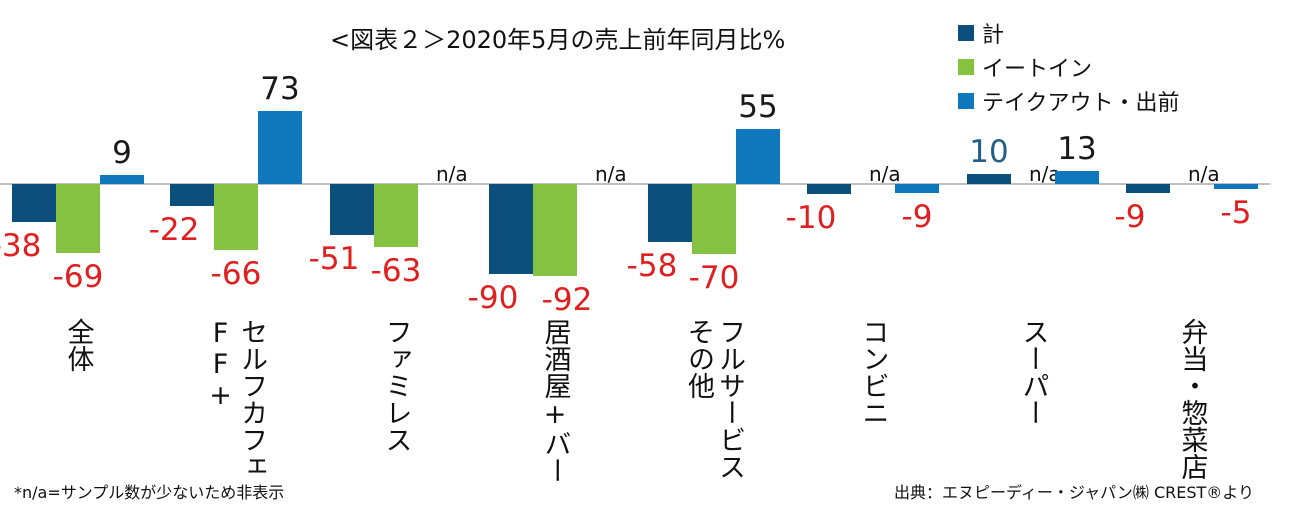 This screenshot has height=511, width=1296. Describe the element at coordinates (1236, 213) in the screenshot. I see `data-label: -5` at that location.